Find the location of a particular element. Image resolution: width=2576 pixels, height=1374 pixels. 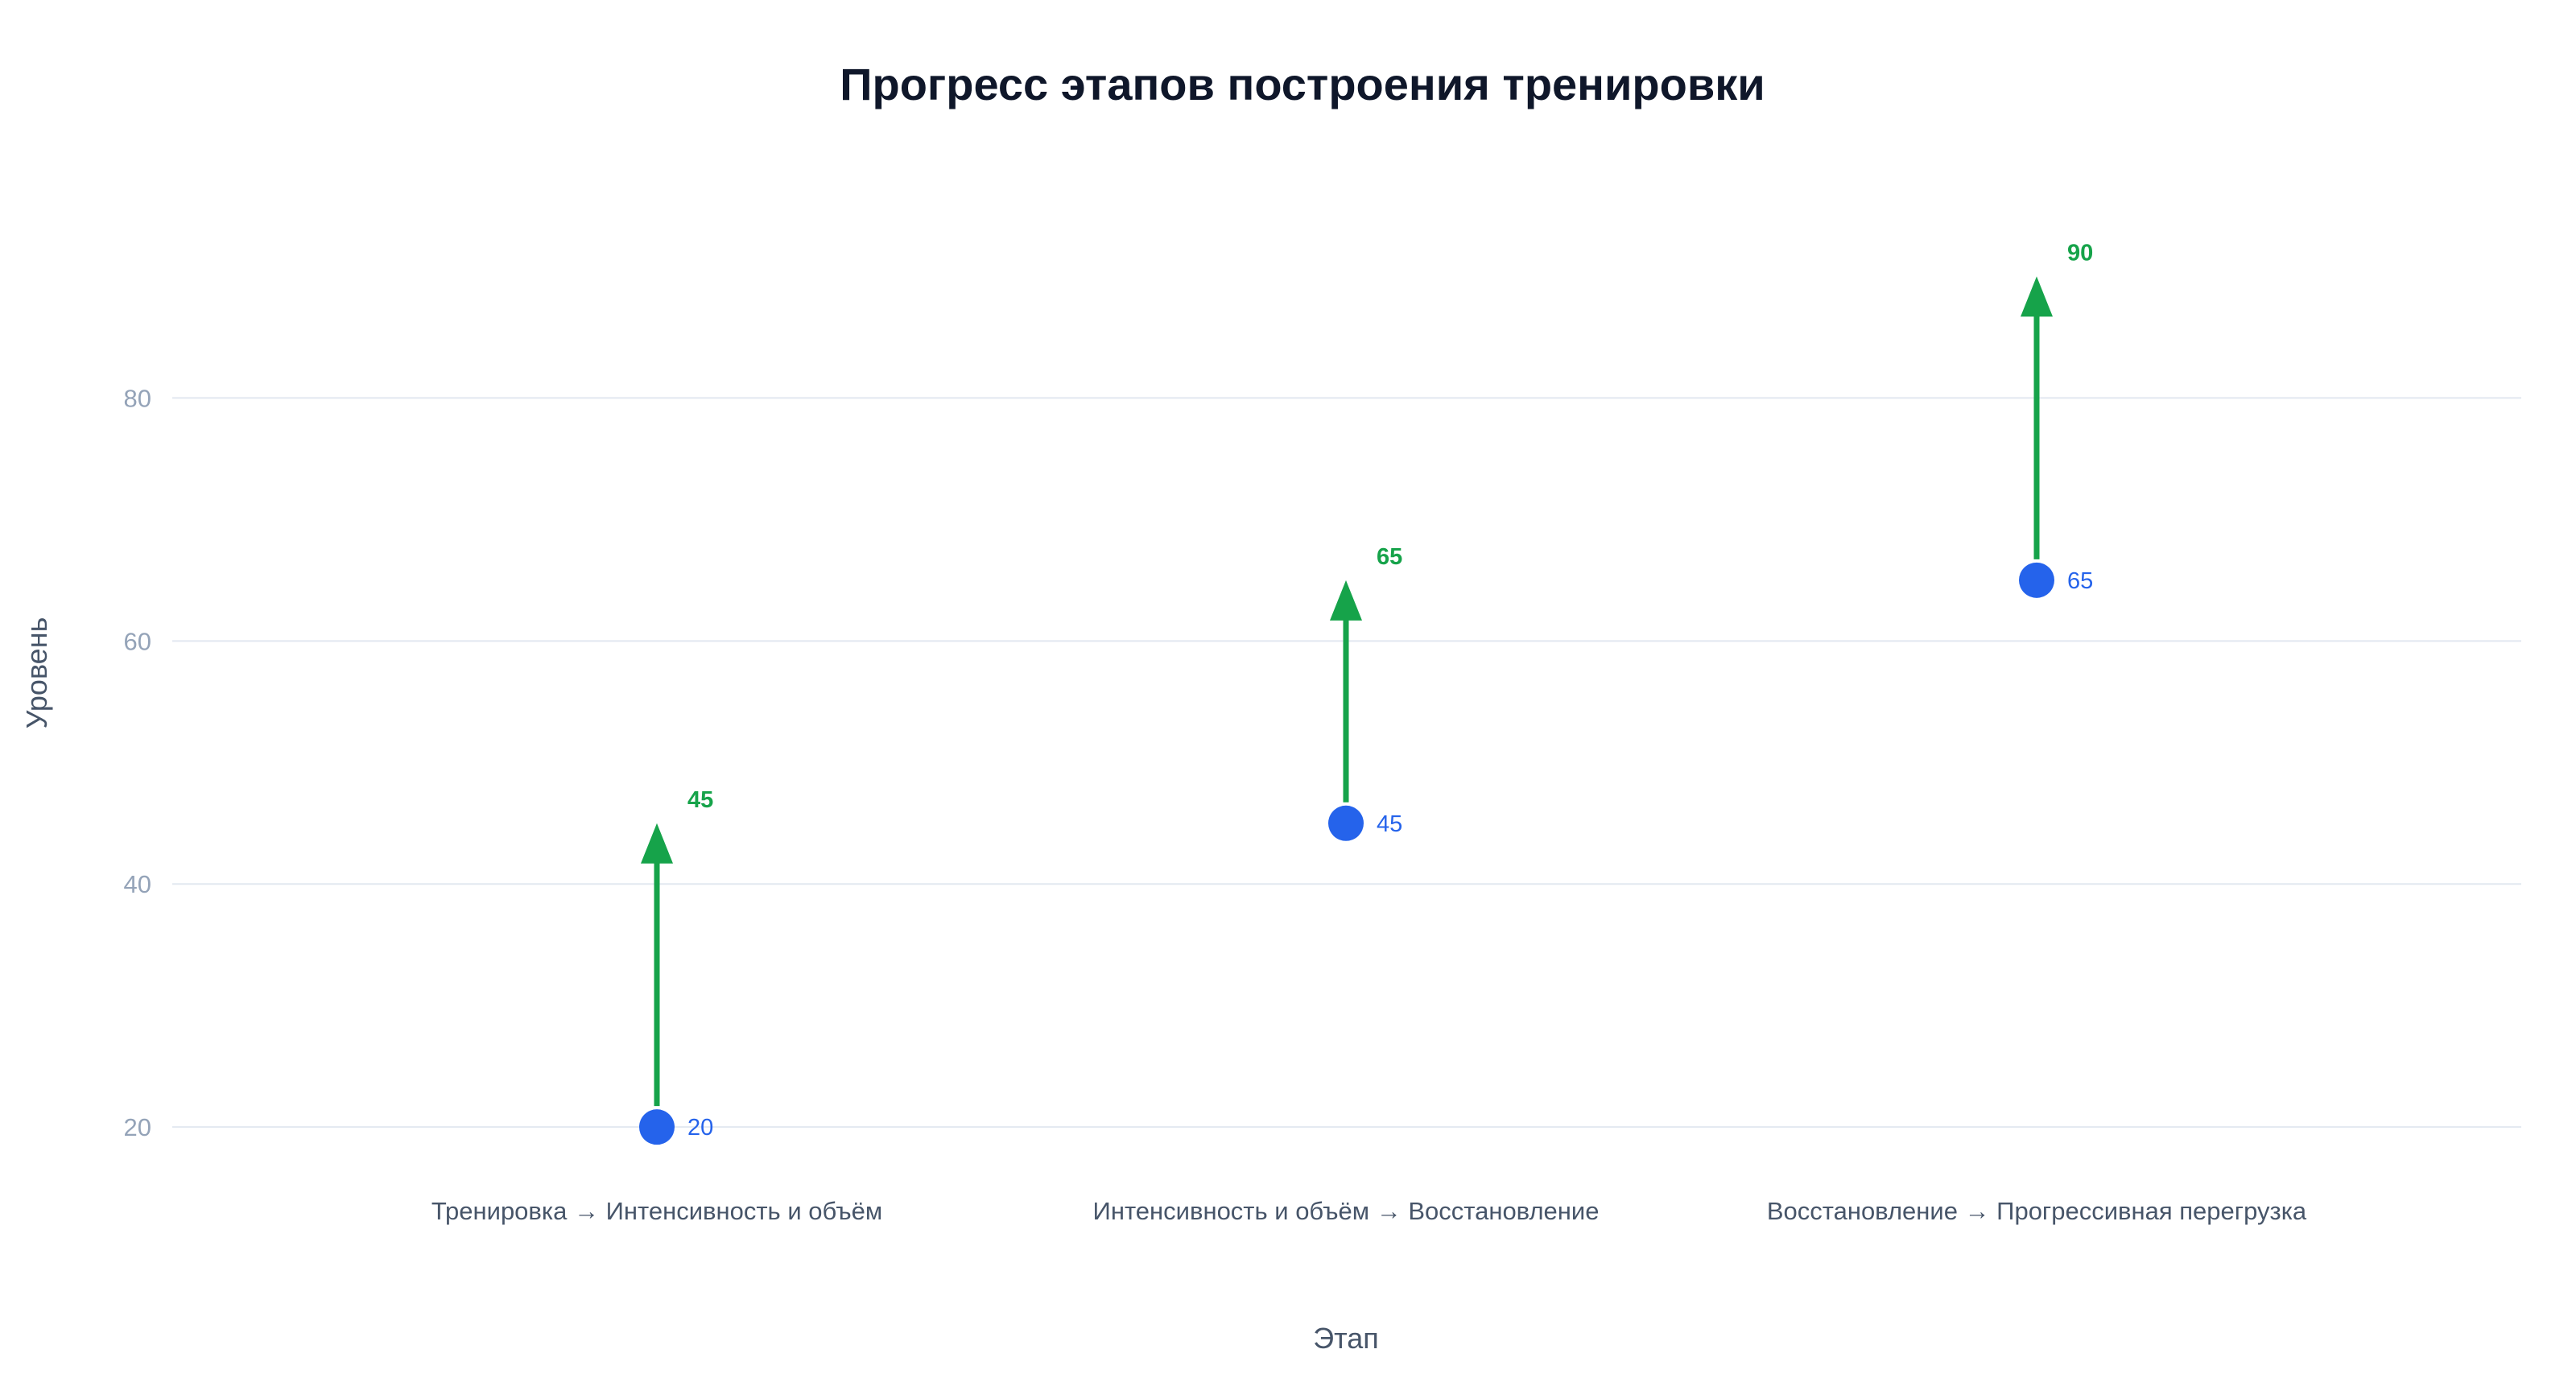

x-tick-label: Тренировка → Интенсивность и объём is located at coordinates (656, 1211).